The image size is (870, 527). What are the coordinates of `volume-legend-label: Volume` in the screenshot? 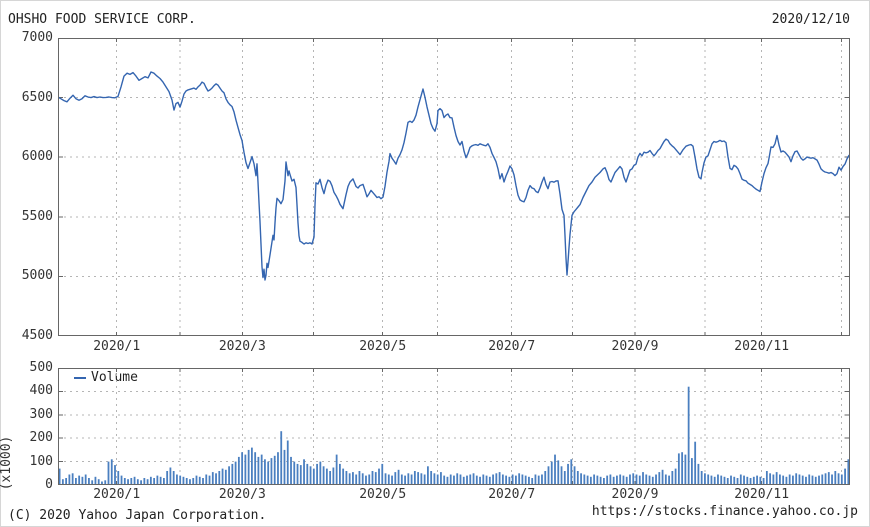 It's located at (114, 377).